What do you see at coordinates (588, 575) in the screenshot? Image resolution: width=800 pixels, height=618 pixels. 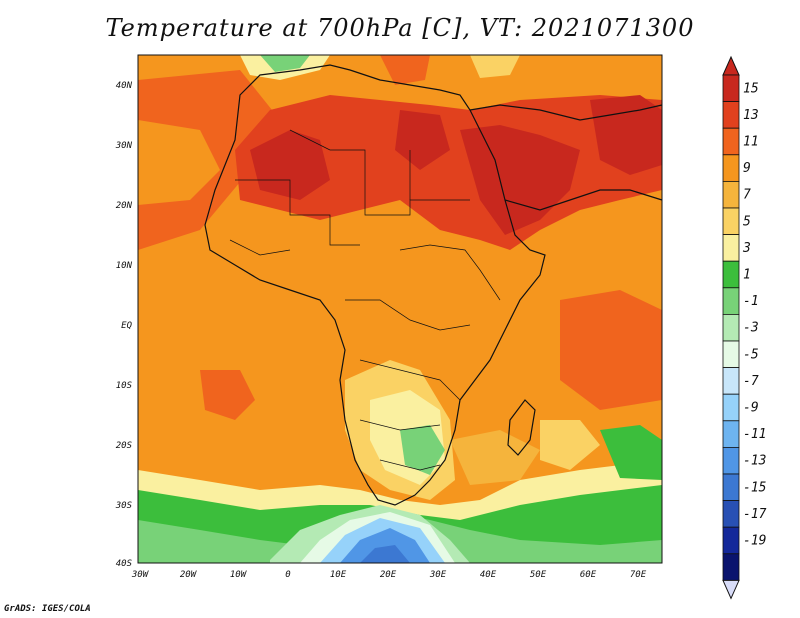 I see `lon-label: 60E` at bounding box center [588, 575].